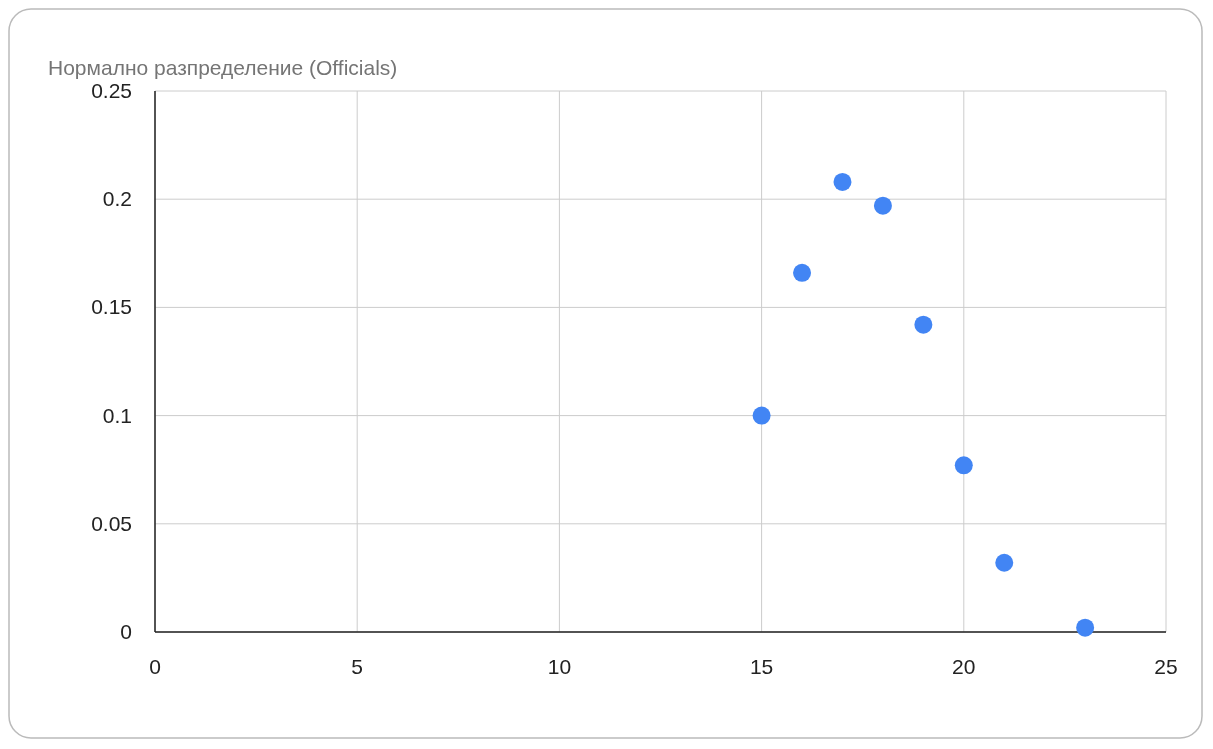  Describe the element at coordinates (223, 67) in the screenshot. I see `chart-title: Нормално разпределение (Officials)` at that location.